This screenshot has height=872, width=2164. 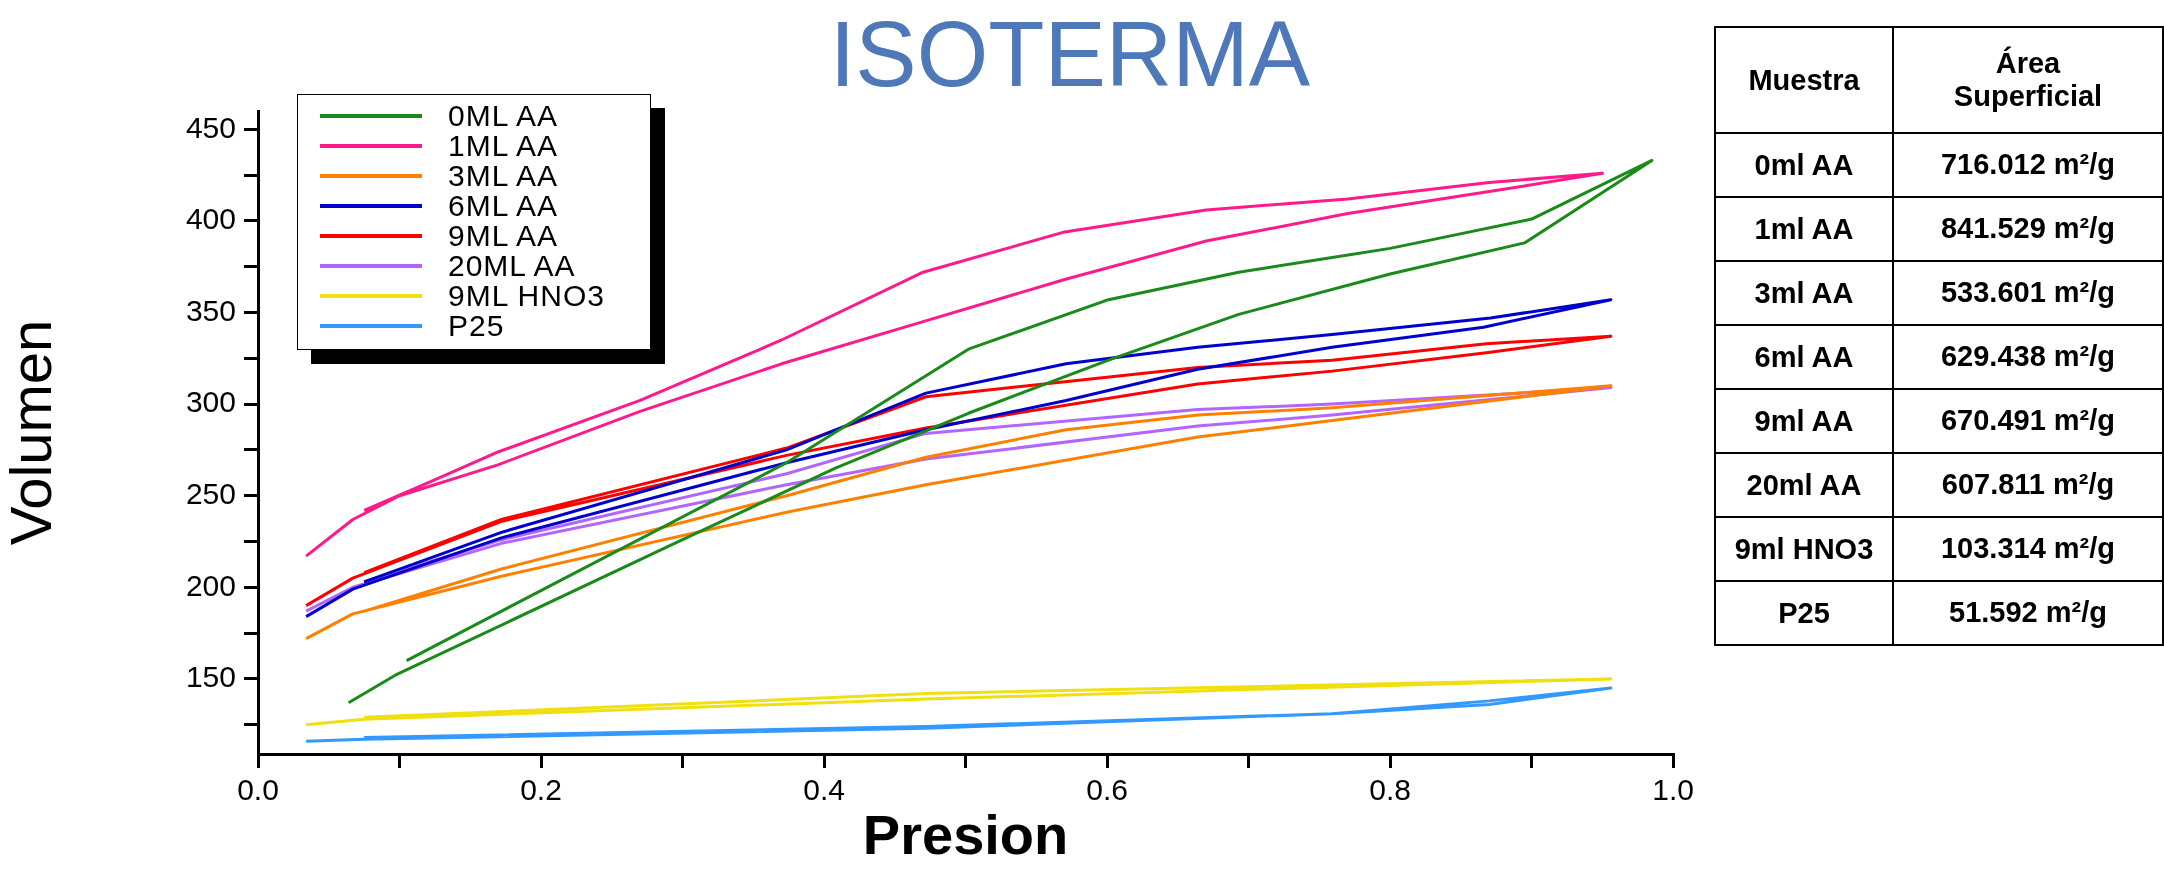 I want to click on y-tick-label: 300, so click(x=210, y=402).